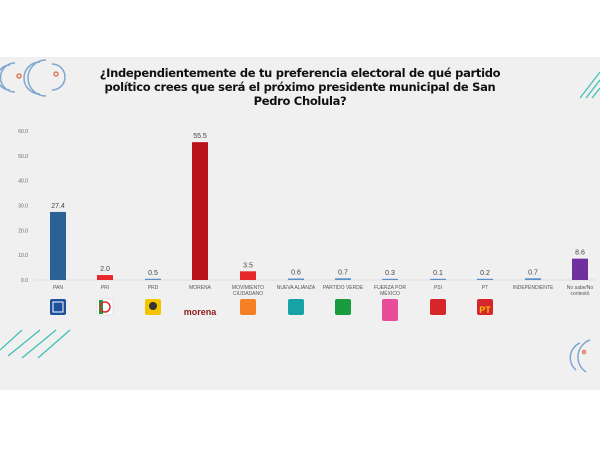 The image size is (600, 450). Describe the element at coordinates (485, 288) in the screenshot. I see `category-label: PT` at that location.